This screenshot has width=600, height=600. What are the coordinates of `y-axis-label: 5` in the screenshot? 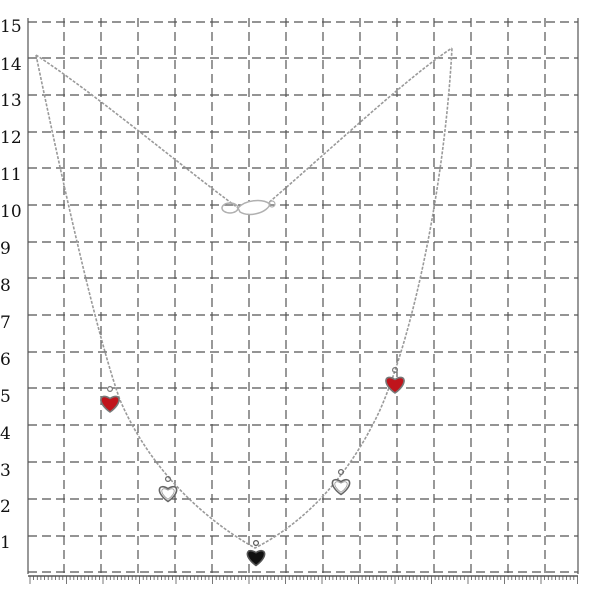 It's located at (5, 397).